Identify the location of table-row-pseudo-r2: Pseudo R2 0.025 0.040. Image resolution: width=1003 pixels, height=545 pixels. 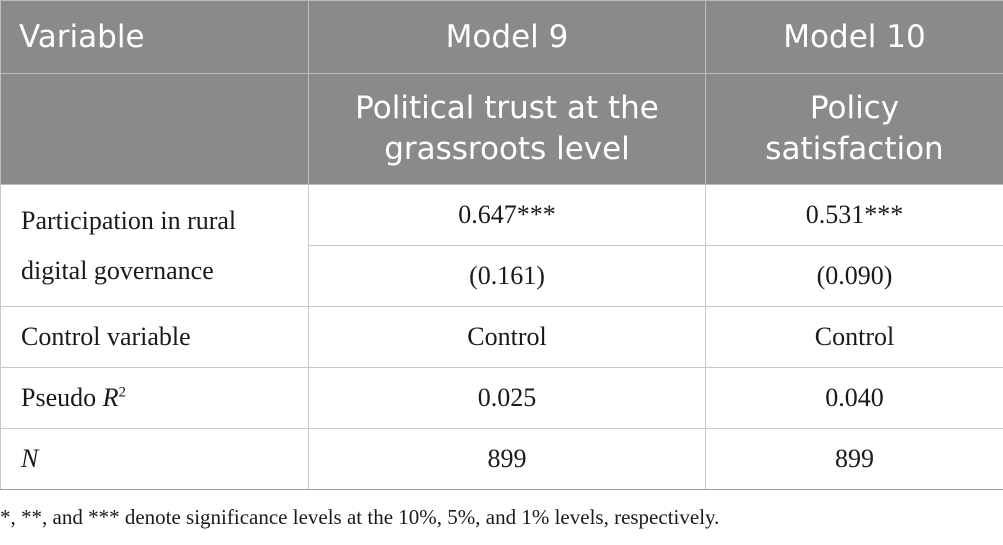
(501, 398).